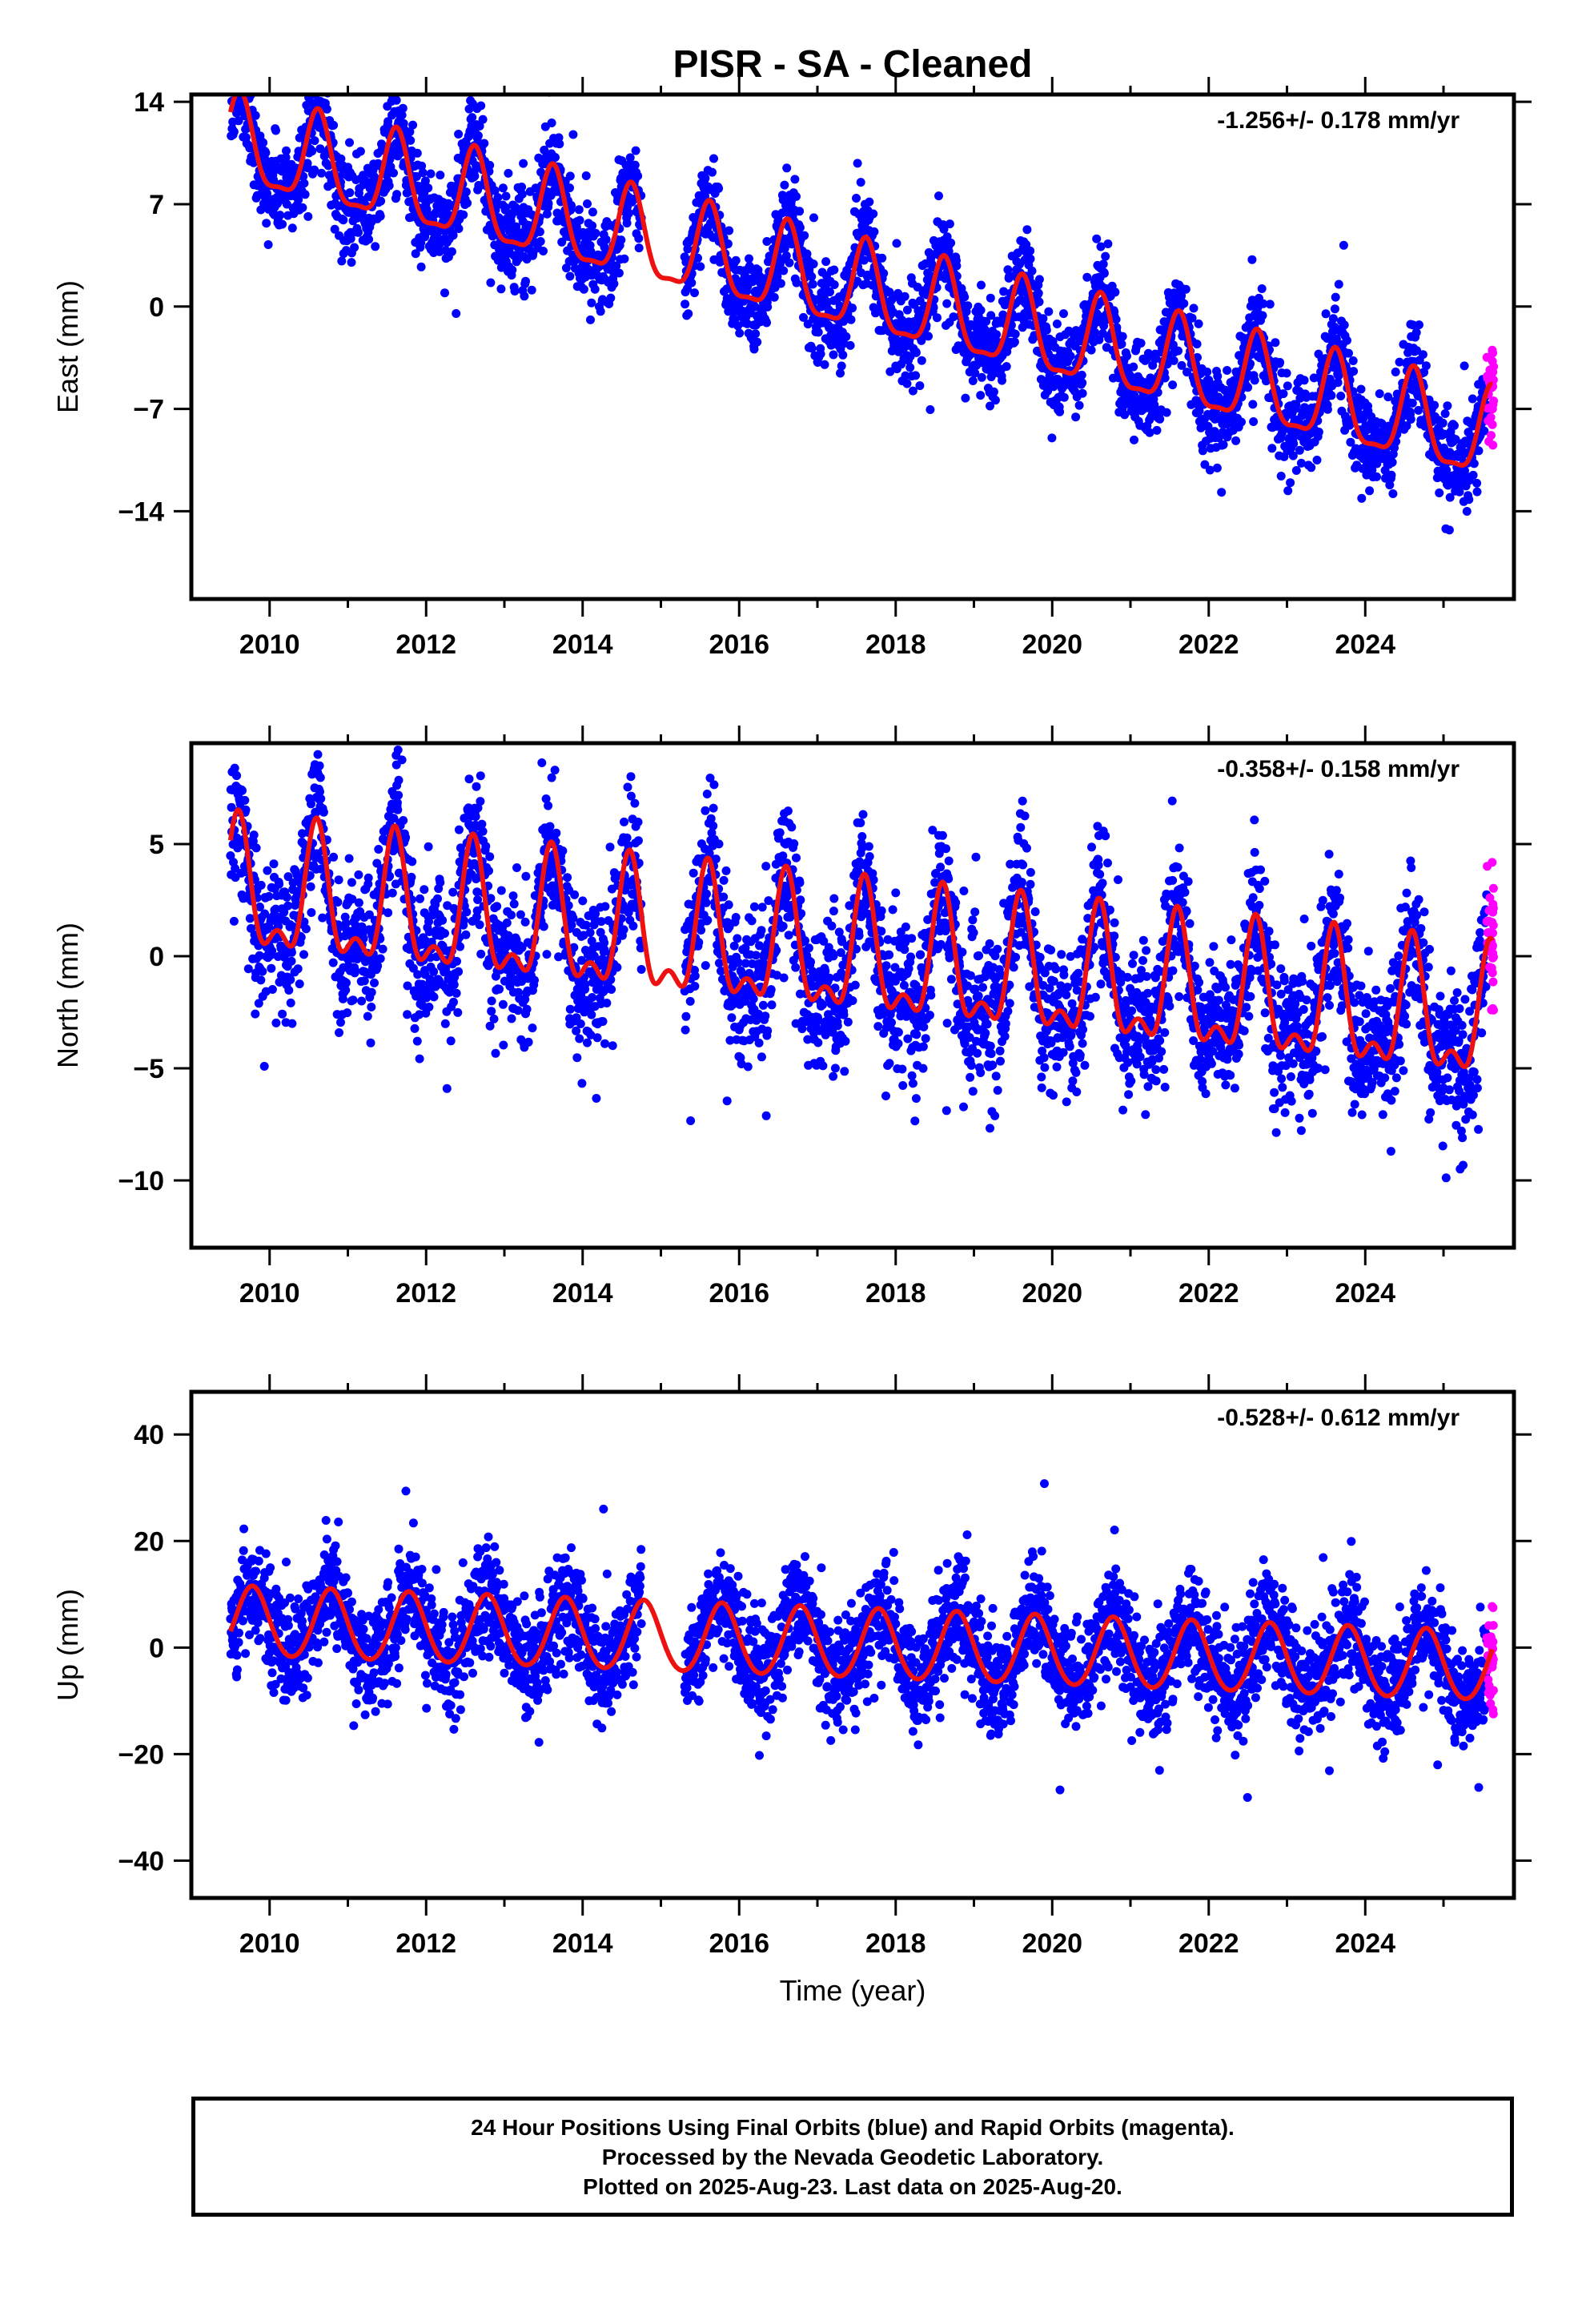 This screenshot has width=1582, height=2324. I want to click on y-tick-label: 0, so click(156, 307).